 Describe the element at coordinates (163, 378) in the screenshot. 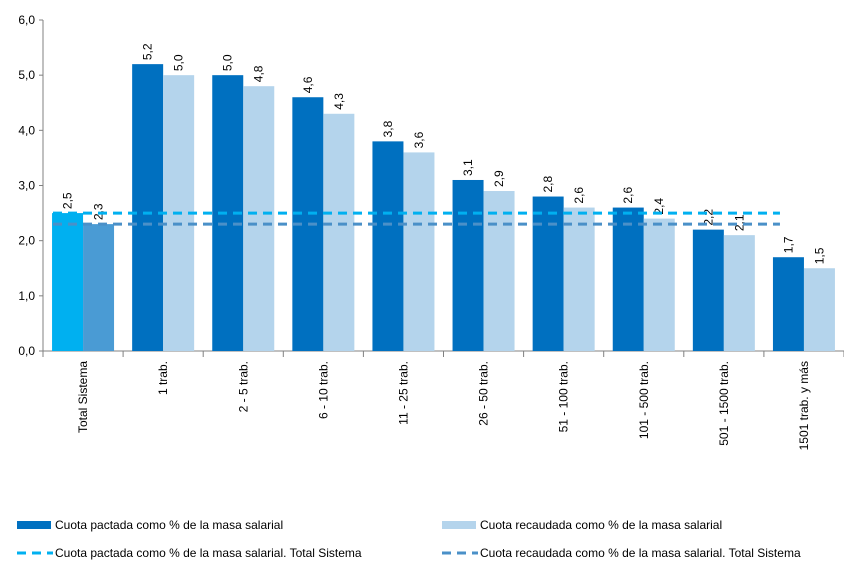

I see `x-category-label: 1 trab.` at that location.